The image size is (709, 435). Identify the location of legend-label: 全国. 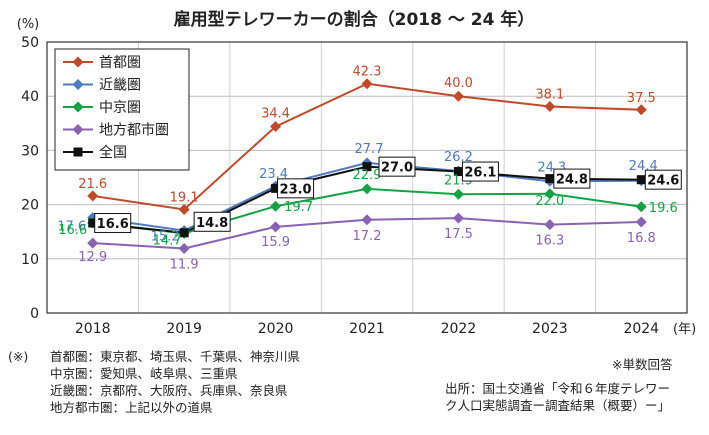
(113, 152).